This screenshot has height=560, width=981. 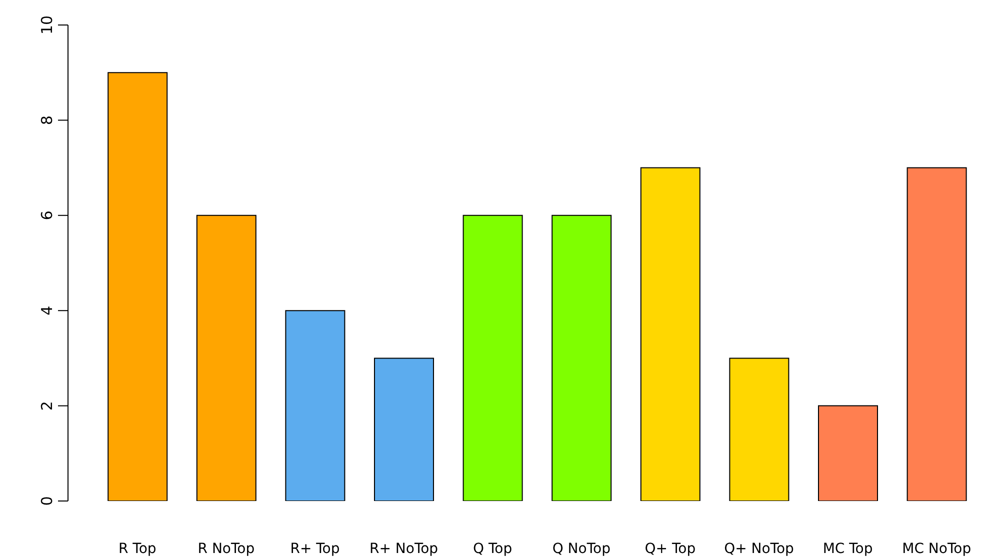 What do you see at coordinates (137, 549) in the screenshot?
I see `x-tick-label: R Top` at bounding box center [137, 549].